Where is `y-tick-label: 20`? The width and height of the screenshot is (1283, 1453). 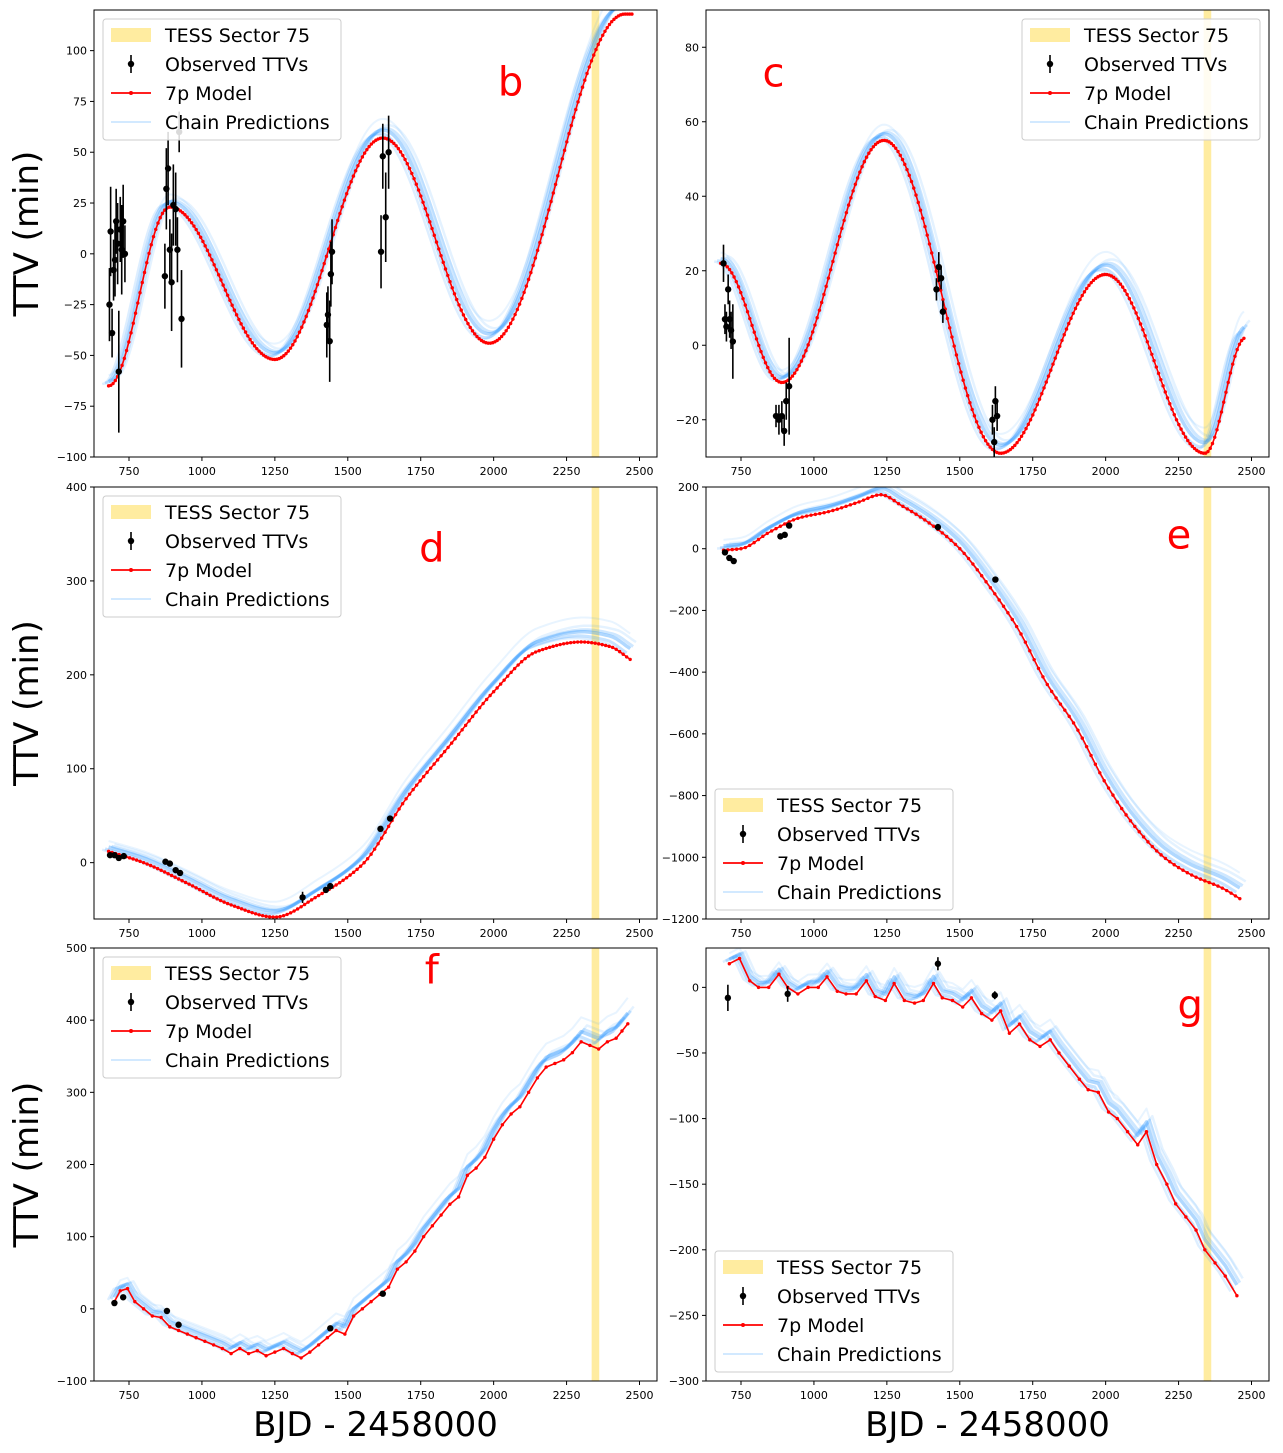
y-tick-label: 20 is located at coordinates (692, 271).